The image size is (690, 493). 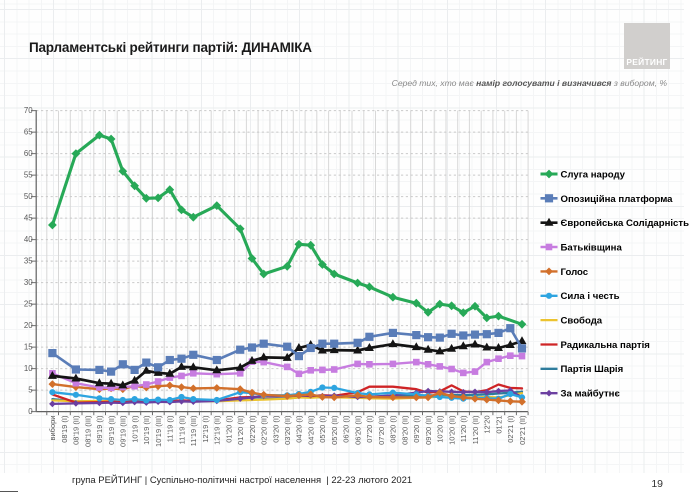 What do you see at coordinates (28, 110) in the screenshot?
I see `svg-text: 70` at bounding box center [28, 110].